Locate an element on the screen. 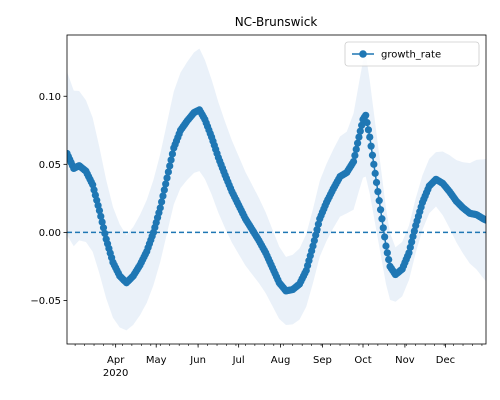  x-tick-label: Apr is located at coordinates (116, 360).